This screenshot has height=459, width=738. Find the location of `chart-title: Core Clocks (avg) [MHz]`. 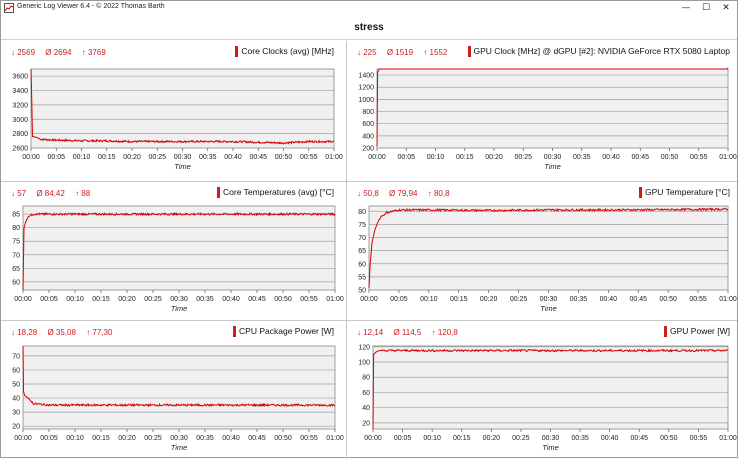

chart-title: Core Clocks (avg) [MHz] is located at coordinates (284, 51).